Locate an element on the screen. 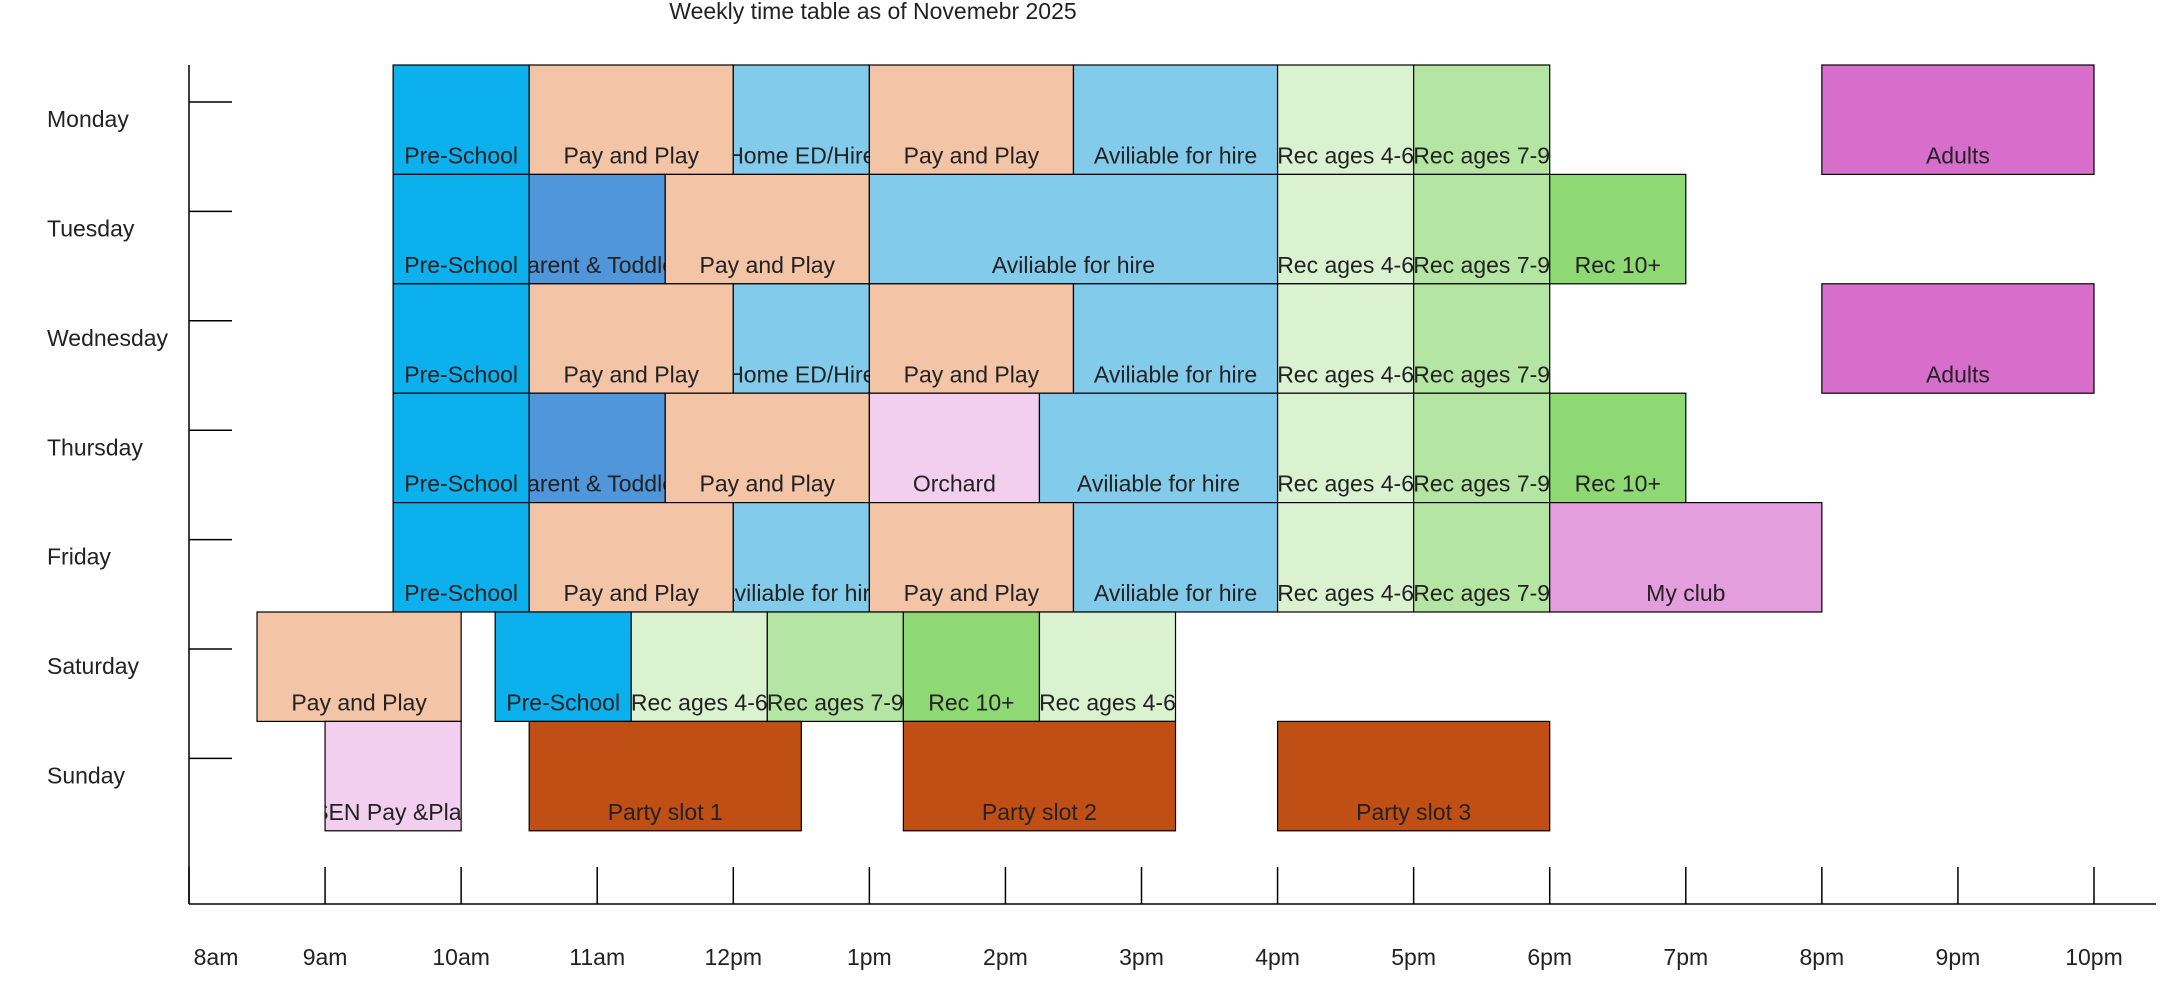  x-tick-label: 2pm is located at coordinates (1005, 957).